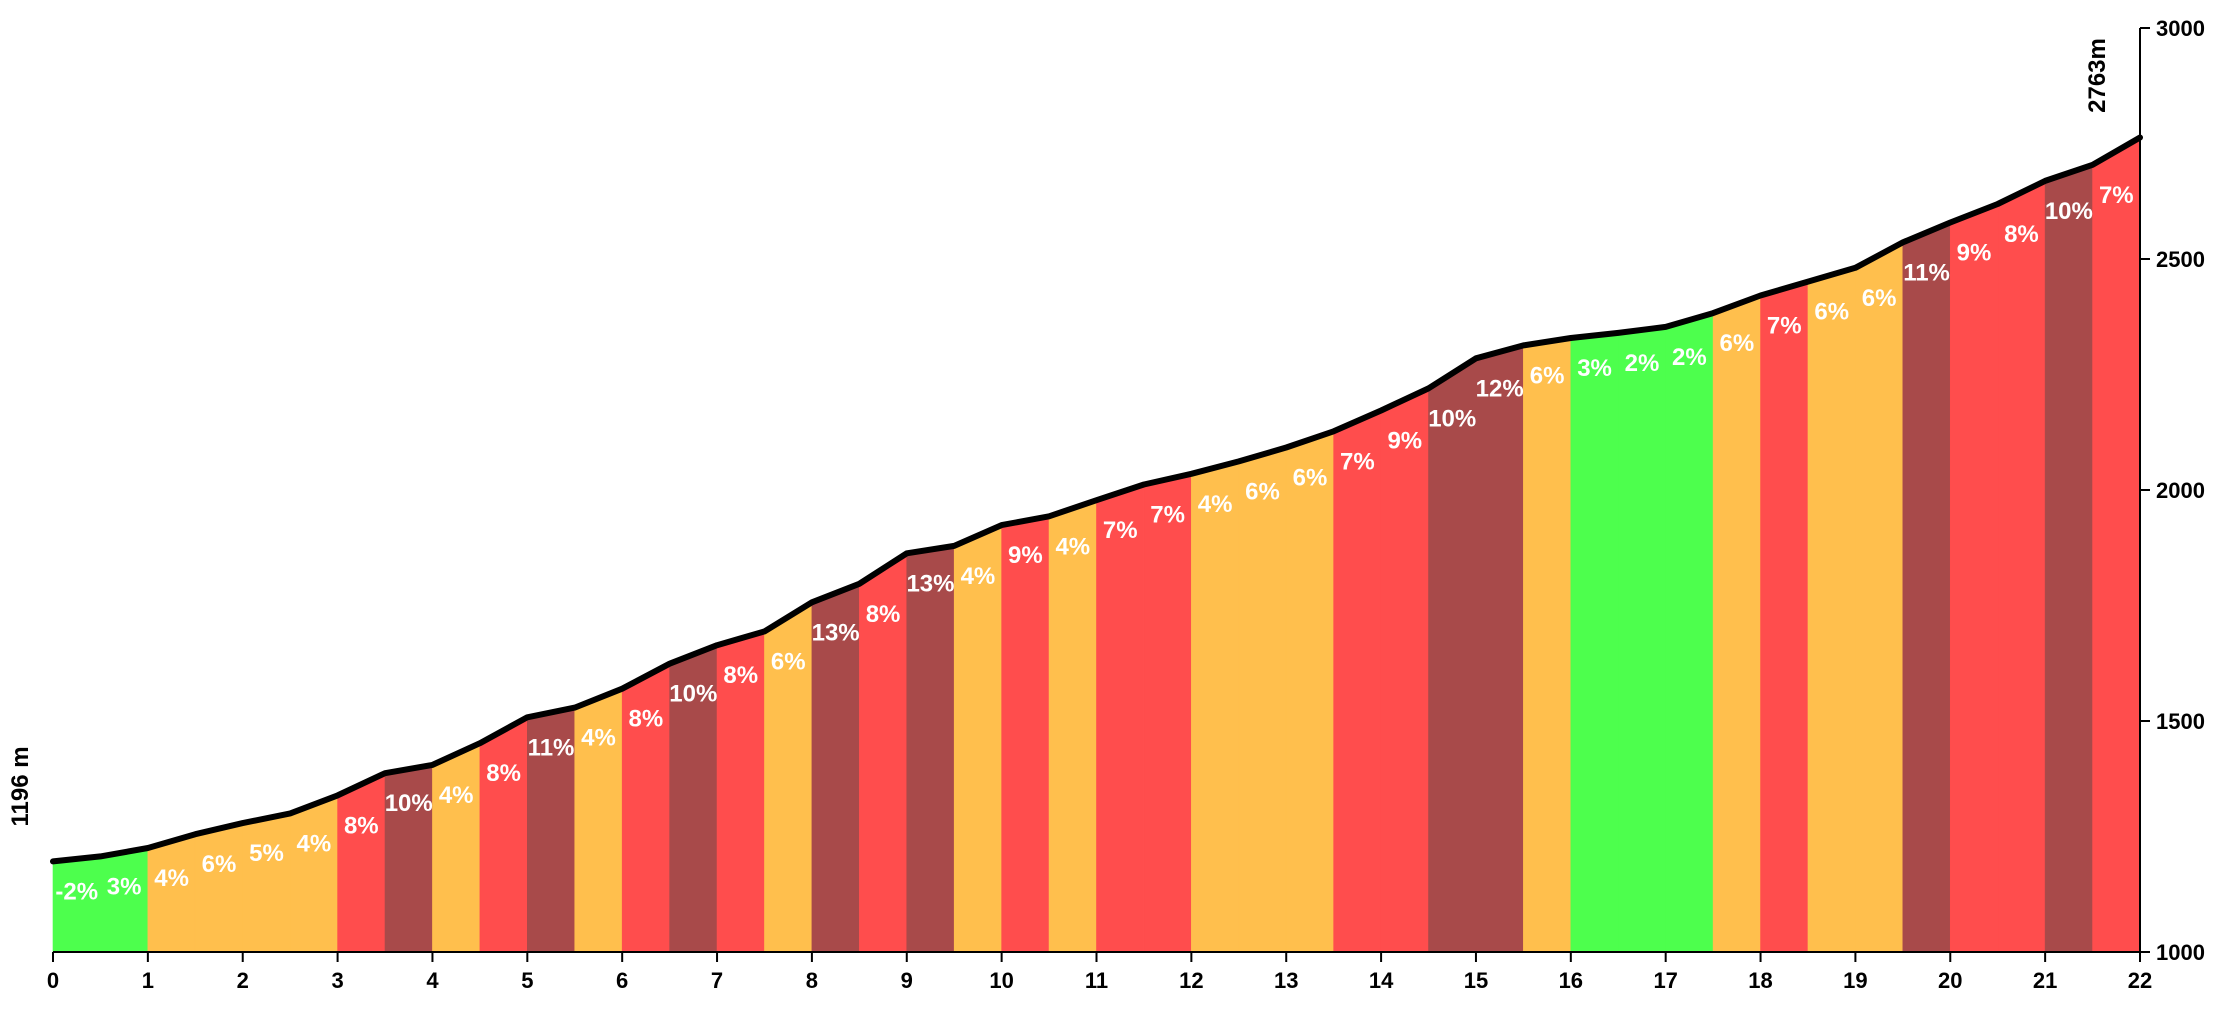  What do you see at coordinates (148, 980) in the screenshot?
I see `x-tick-label: 1` at bounding box center [148, 980].